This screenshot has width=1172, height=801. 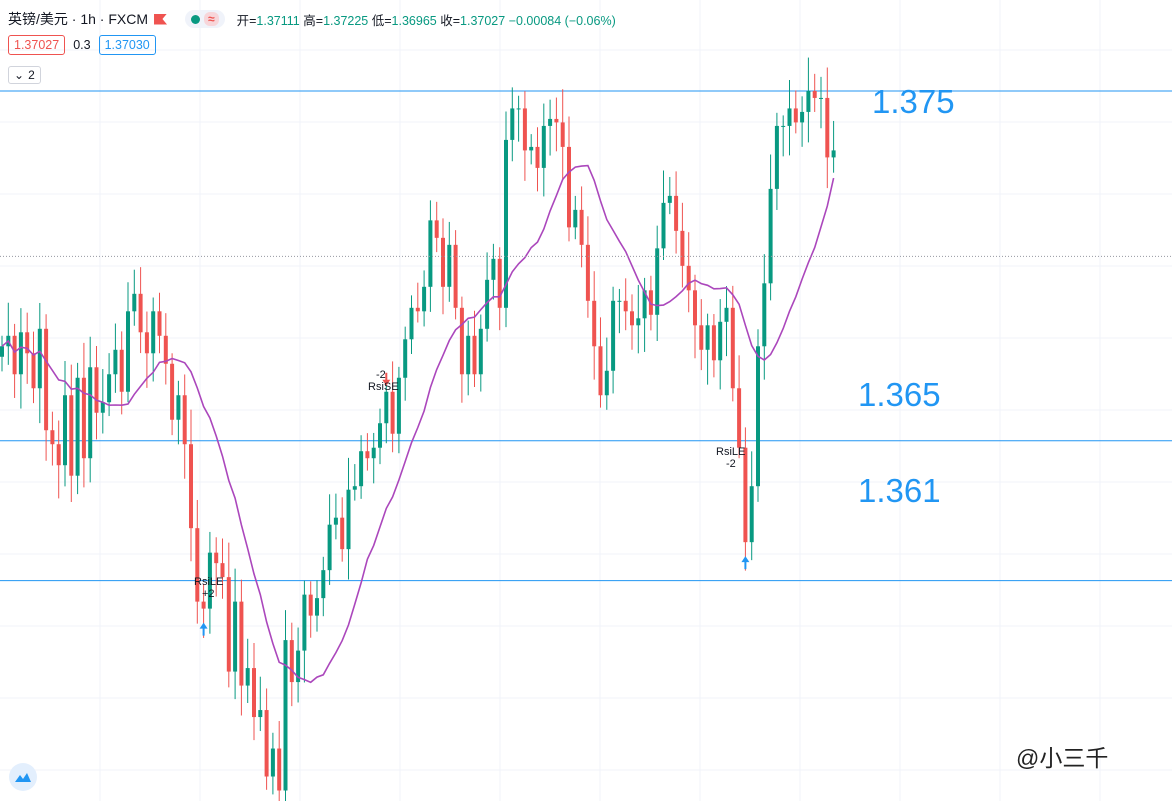 What do you see at coordinates (913, 101) in the screenshot?
I see `level-label-1375: 1.375` at bounding box center [913, 101].